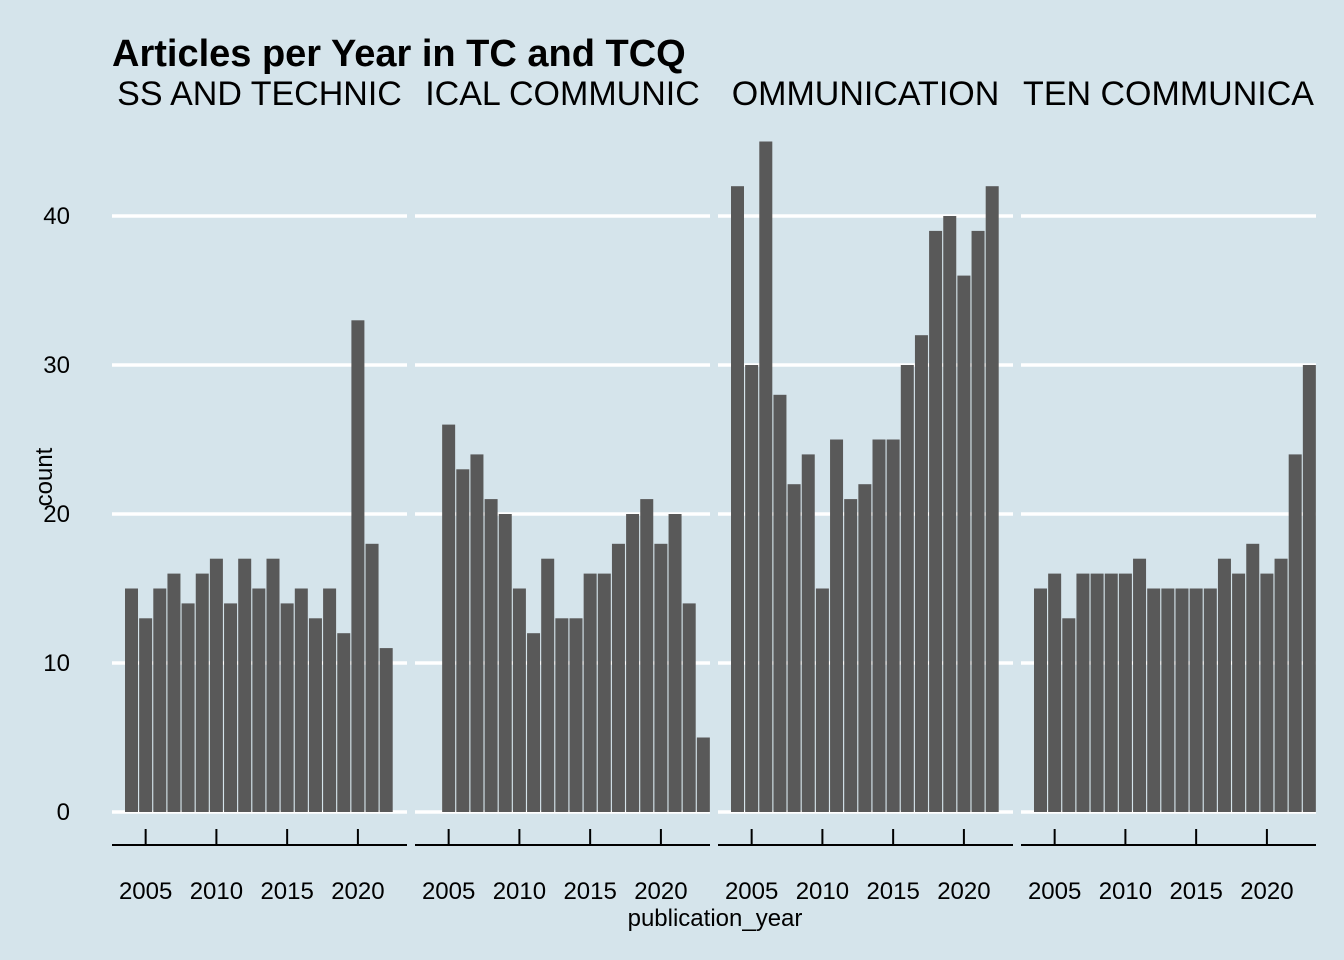  Describe the element at coordinates (56, 365) in the screenshot. I see `y-tick-label: 30` at that location.